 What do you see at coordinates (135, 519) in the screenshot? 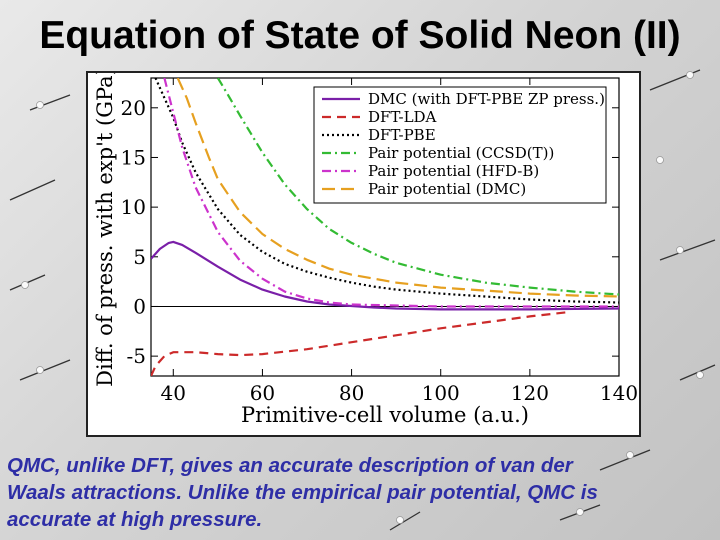
I see `caption-line: accurate at high pressure.` at bounding box center [135, 519].